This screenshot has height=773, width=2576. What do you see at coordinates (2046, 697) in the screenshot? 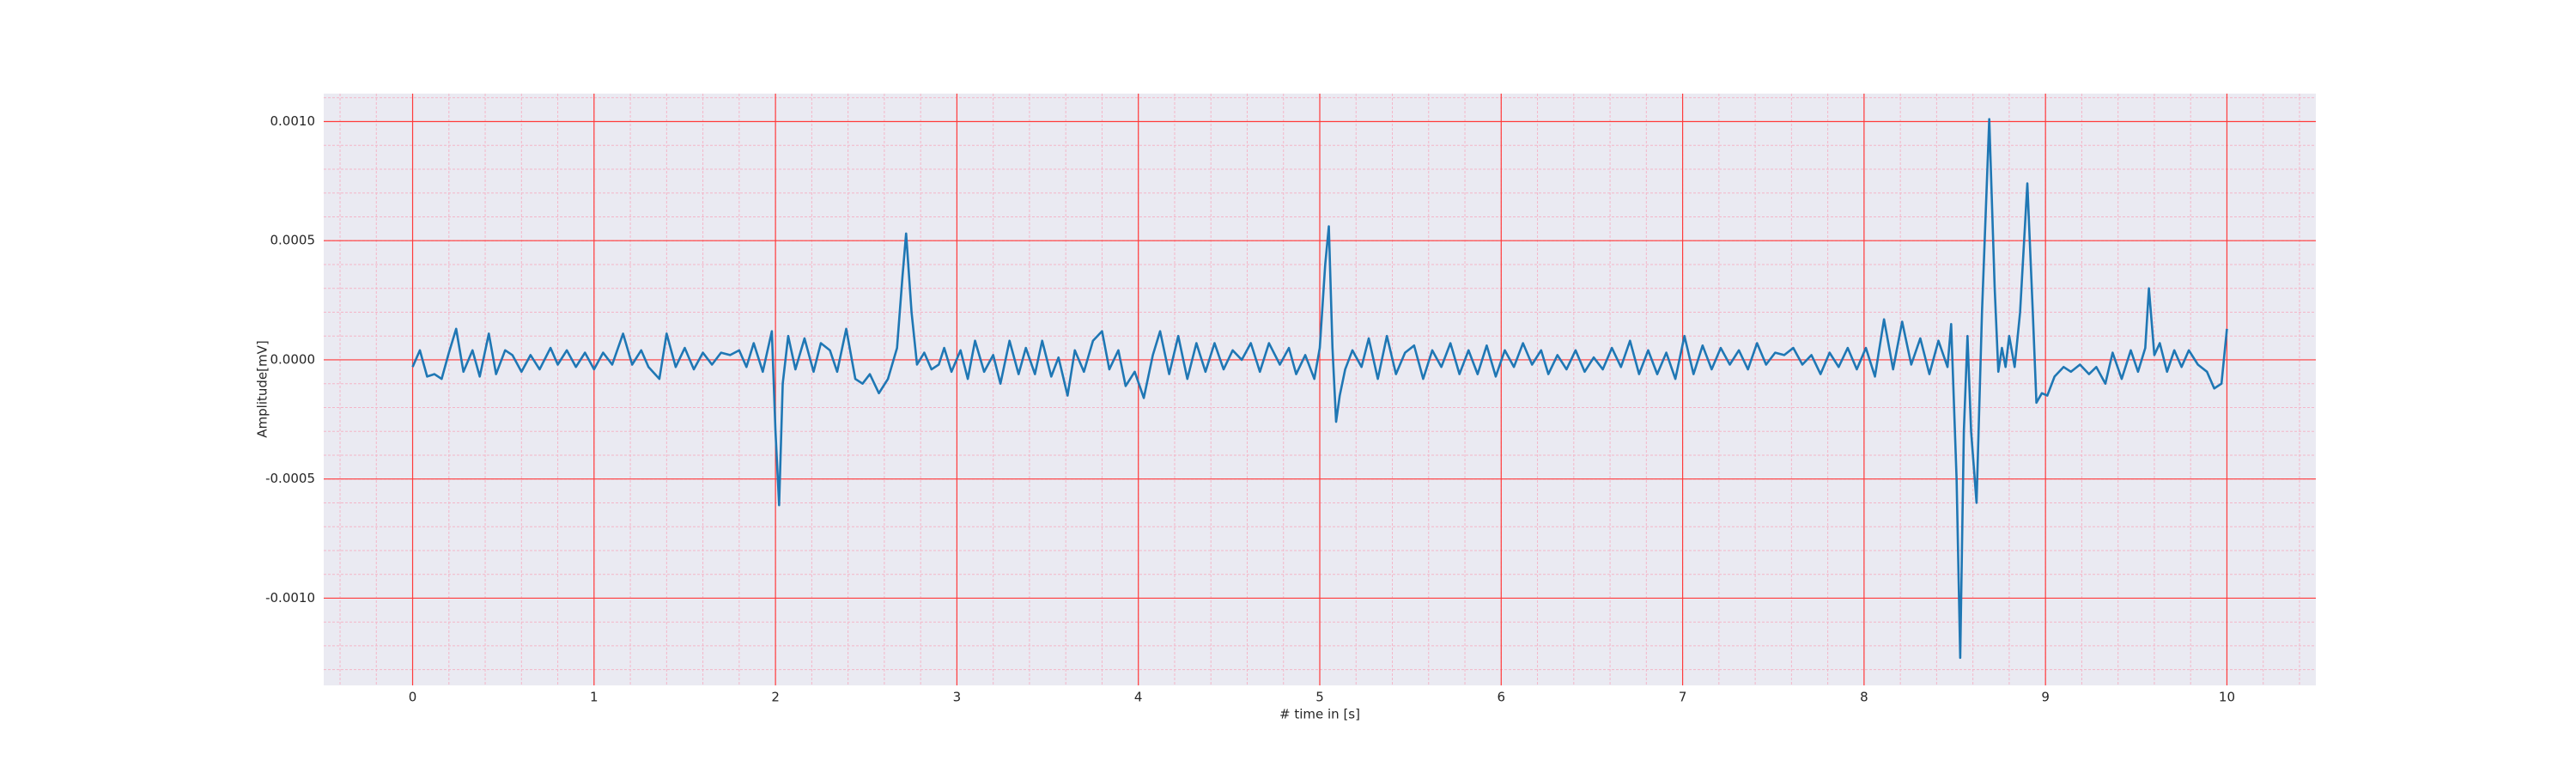
I see `x-tick-label: 9` at bounding box center [2046, 697].